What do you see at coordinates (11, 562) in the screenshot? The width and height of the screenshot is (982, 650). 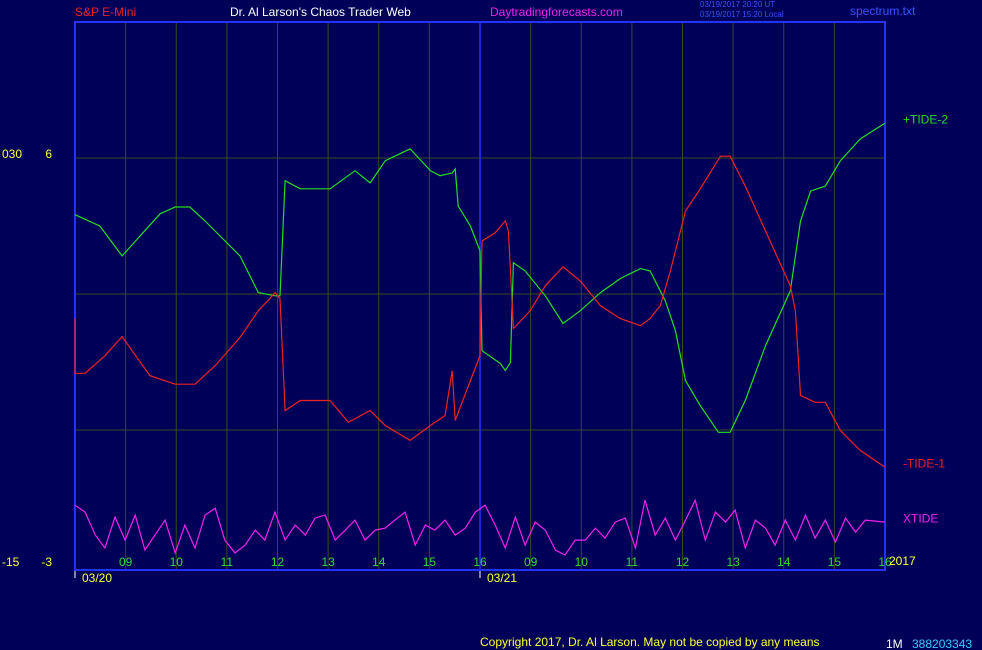 I see `y2-tick-label: -15` at bounding box center [11, 562].